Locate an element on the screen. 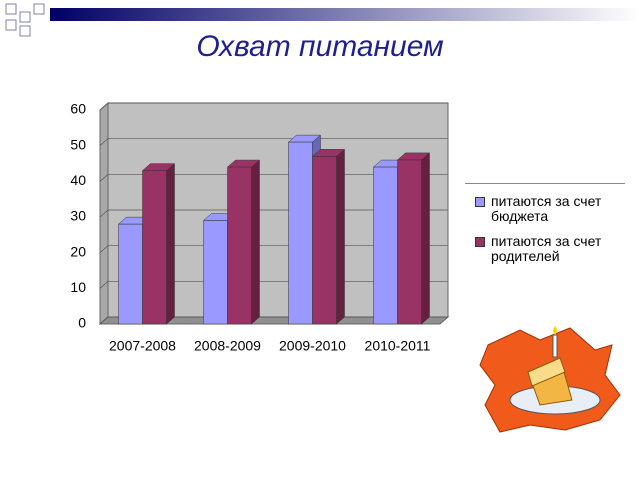 The image size is (640, 480). x-tick-label: 2007-2008 is located at coordinates (142, 346).